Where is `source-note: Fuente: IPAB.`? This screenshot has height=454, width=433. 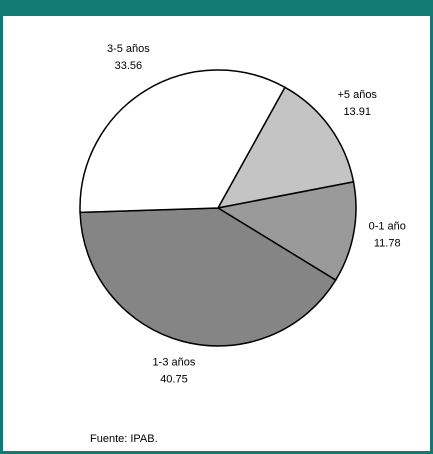
source-note: Fuente: IPAB. is located at coordinates (124, 439).